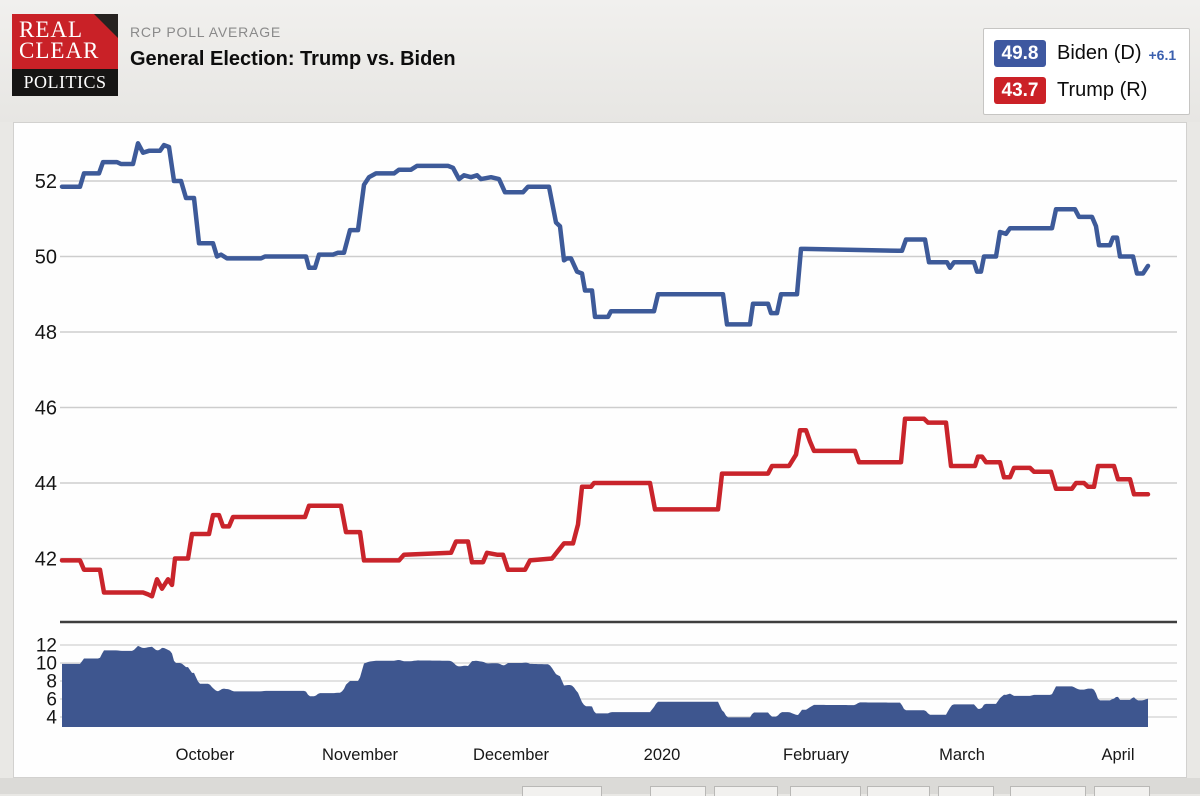  Describe the element at coordinates (1020, 90) in the screenshot. I see `trump-value-badge: 43.7` at that location.